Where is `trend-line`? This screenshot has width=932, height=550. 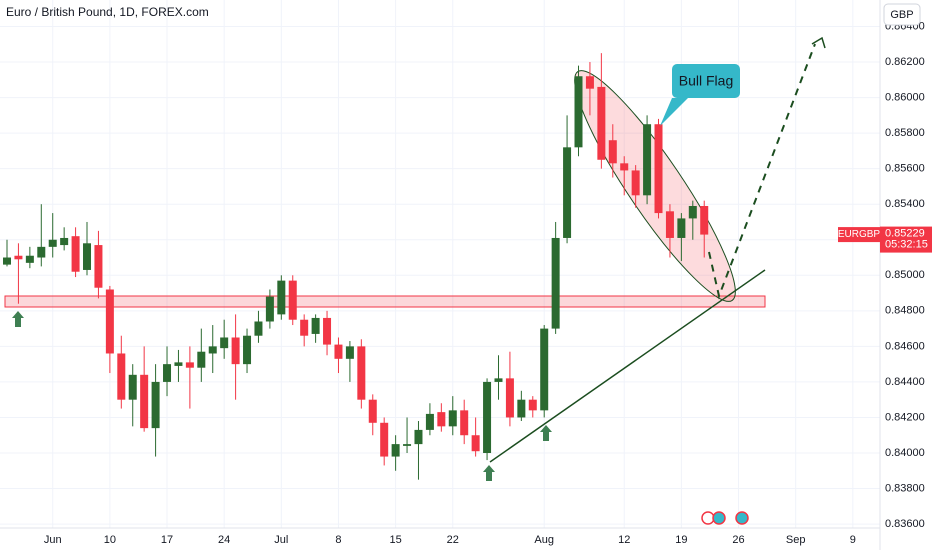
trend-line is located at coordinates (627, 366).